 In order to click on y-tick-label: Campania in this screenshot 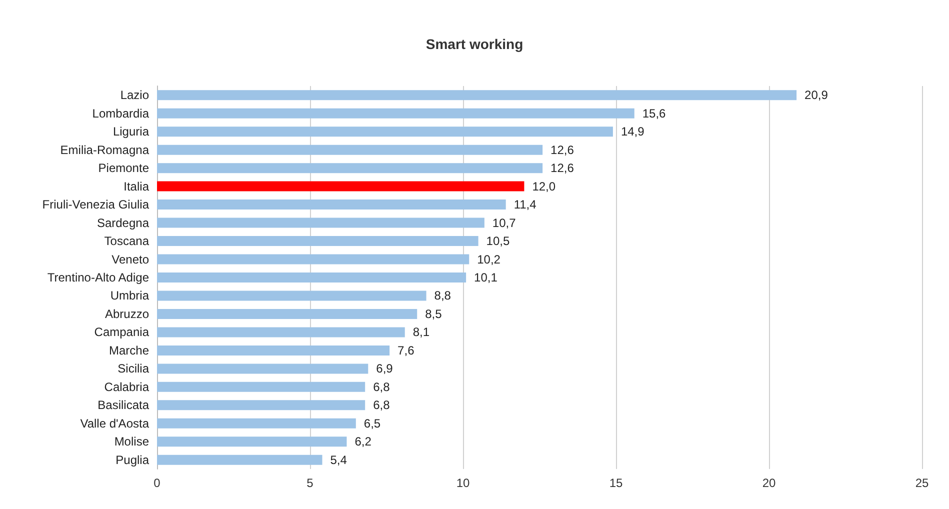, I will do `click(122, 332)`.